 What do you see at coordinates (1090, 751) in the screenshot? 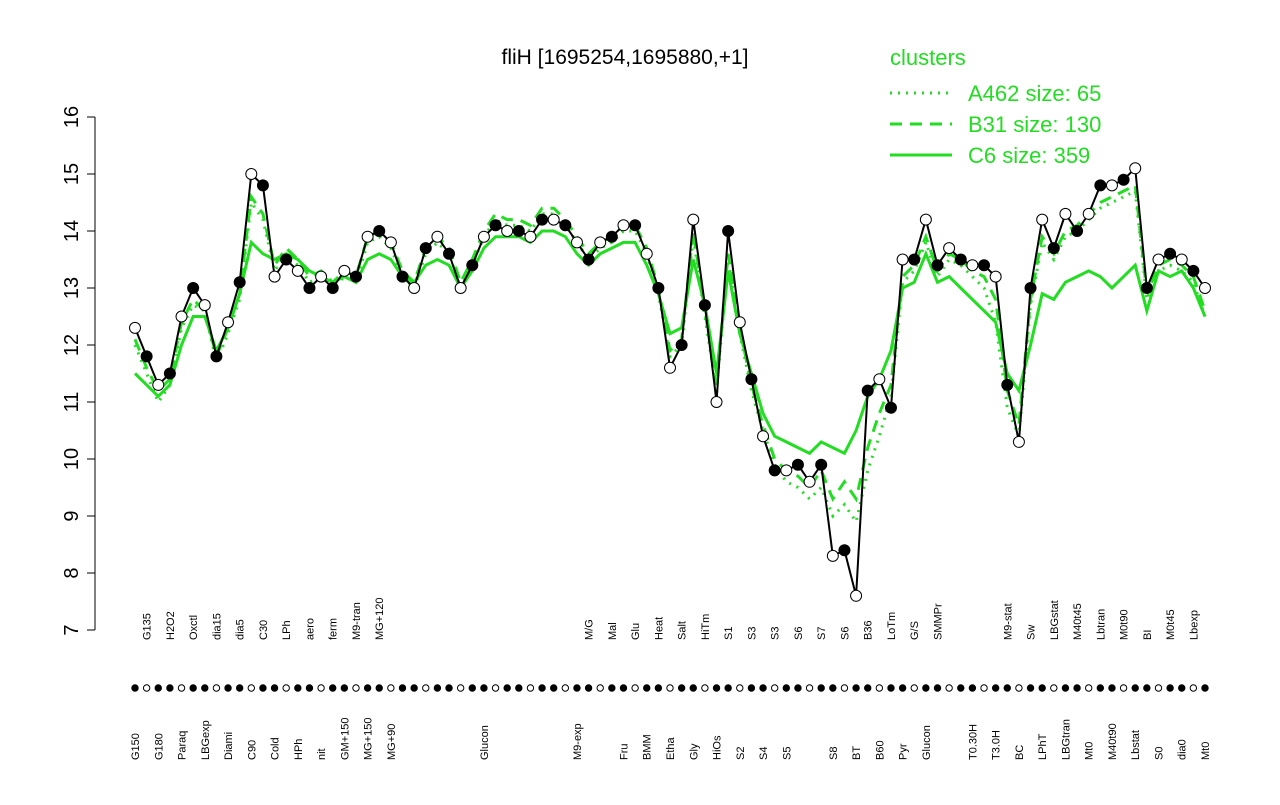
I see `x-tick-label: Mt0` at bounding box center [1090, 751].